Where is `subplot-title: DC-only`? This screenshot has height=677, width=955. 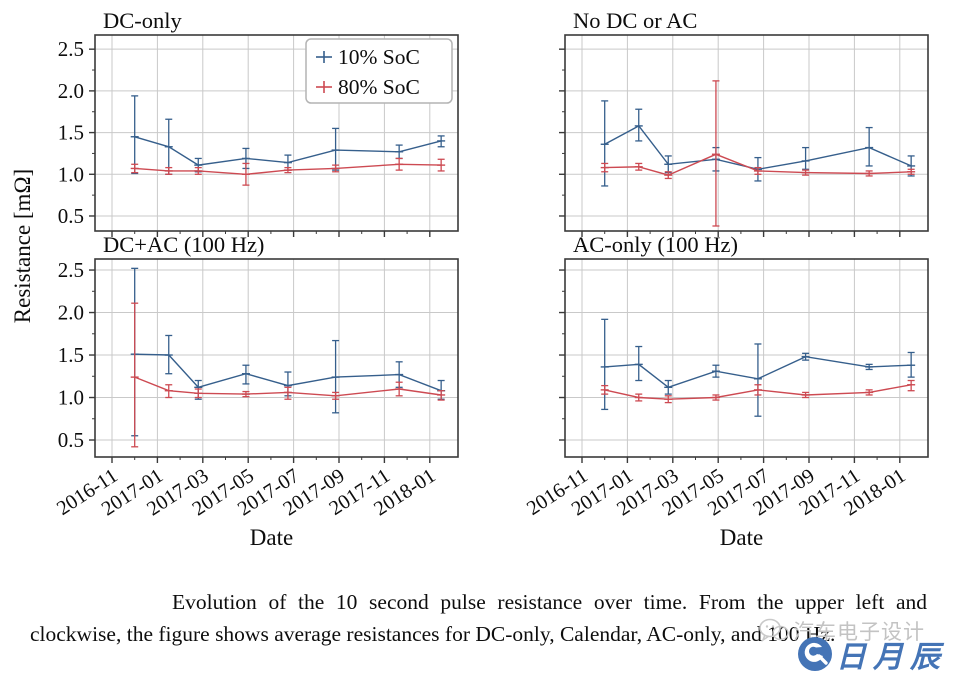 subplot-title: DC-only is located at coordinates (143, 20).